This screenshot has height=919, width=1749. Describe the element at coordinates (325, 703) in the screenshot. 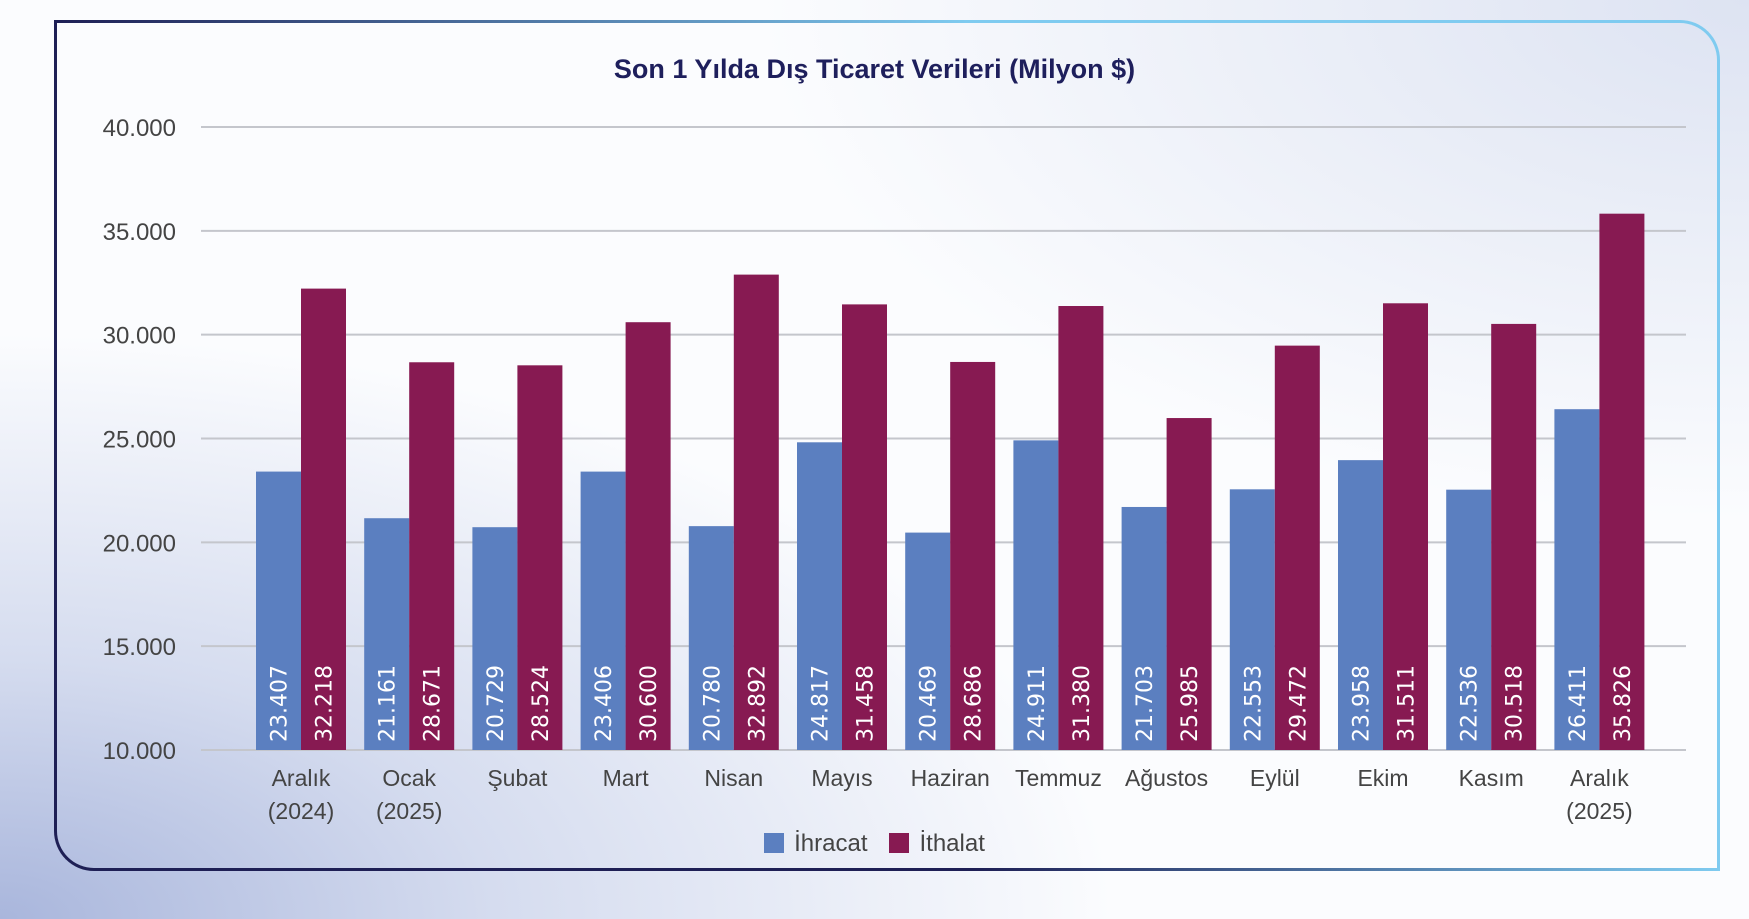

I see `data-label: 32.218` at that location.